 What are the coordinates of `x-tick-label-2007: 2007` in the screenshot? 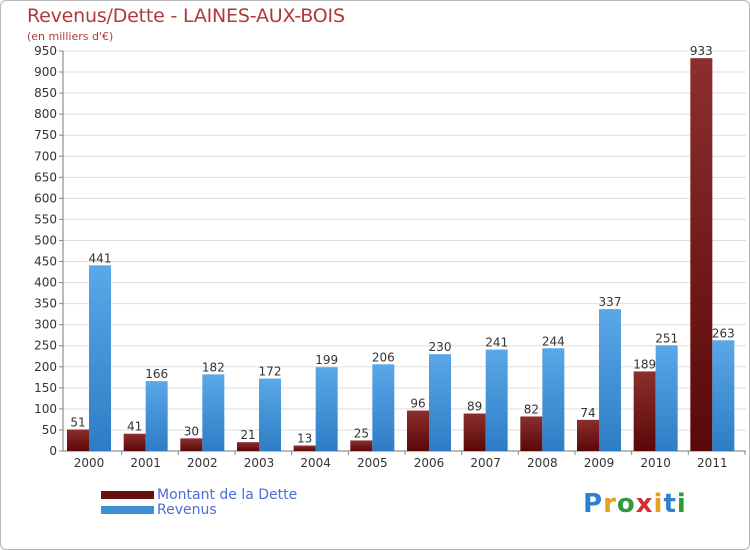 It's located at (485, 463).